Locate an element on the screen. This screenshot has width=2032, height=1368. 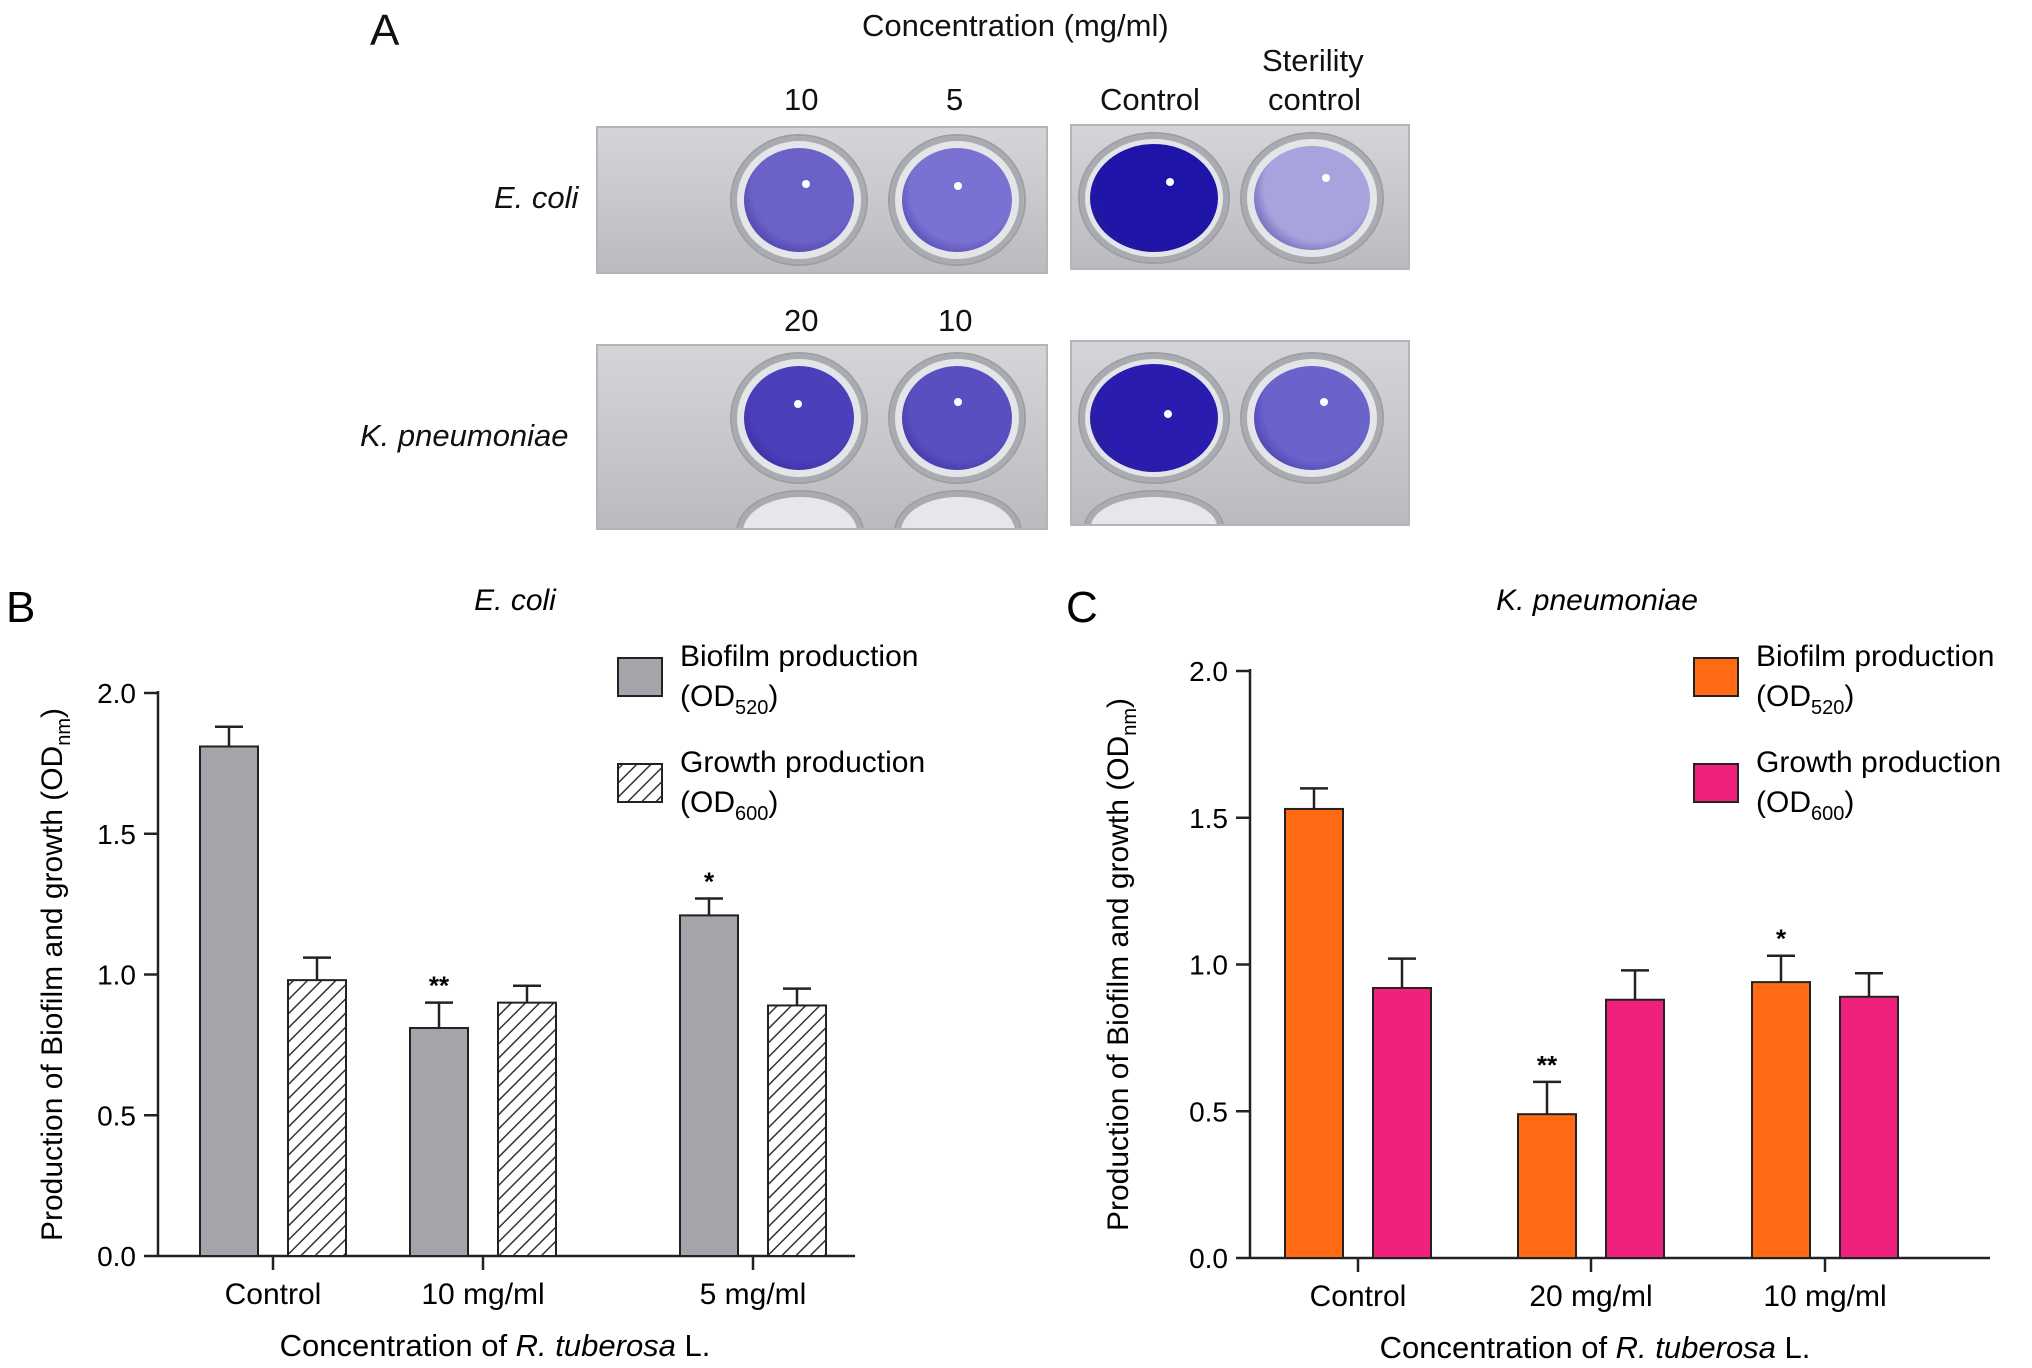
chart-c-title: K. pneumoniae is located at coordinates (1597, 600).